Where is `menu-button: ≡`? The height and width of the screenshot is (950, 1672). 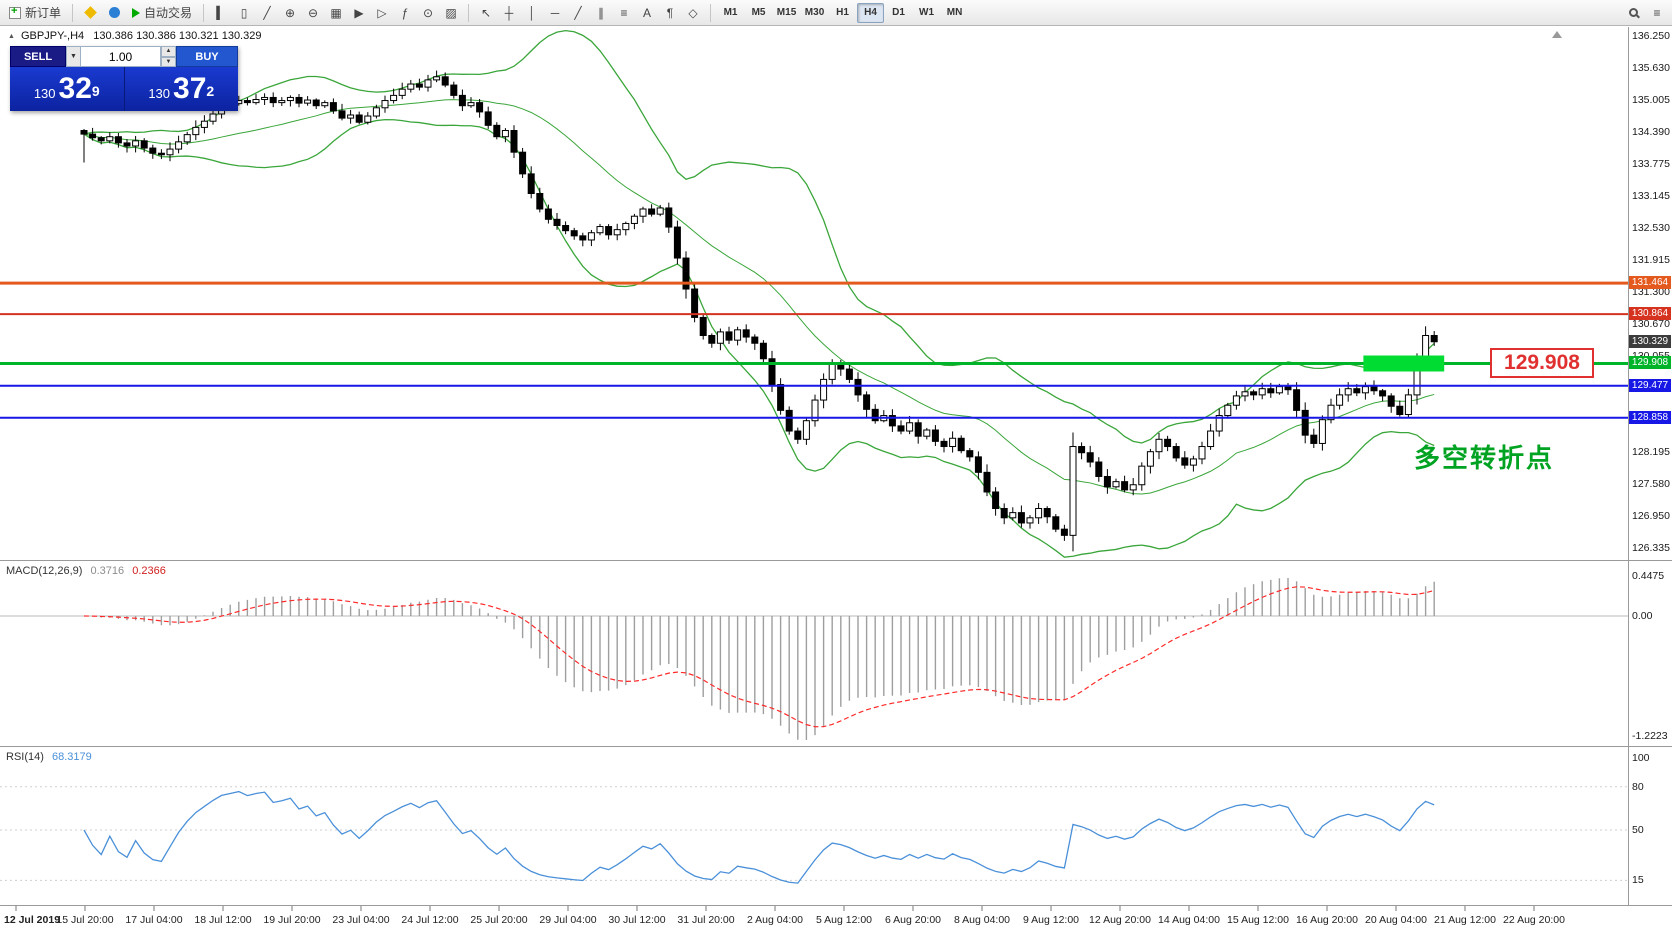
menu-button: ≡ is located at coordinates (1657, 13).